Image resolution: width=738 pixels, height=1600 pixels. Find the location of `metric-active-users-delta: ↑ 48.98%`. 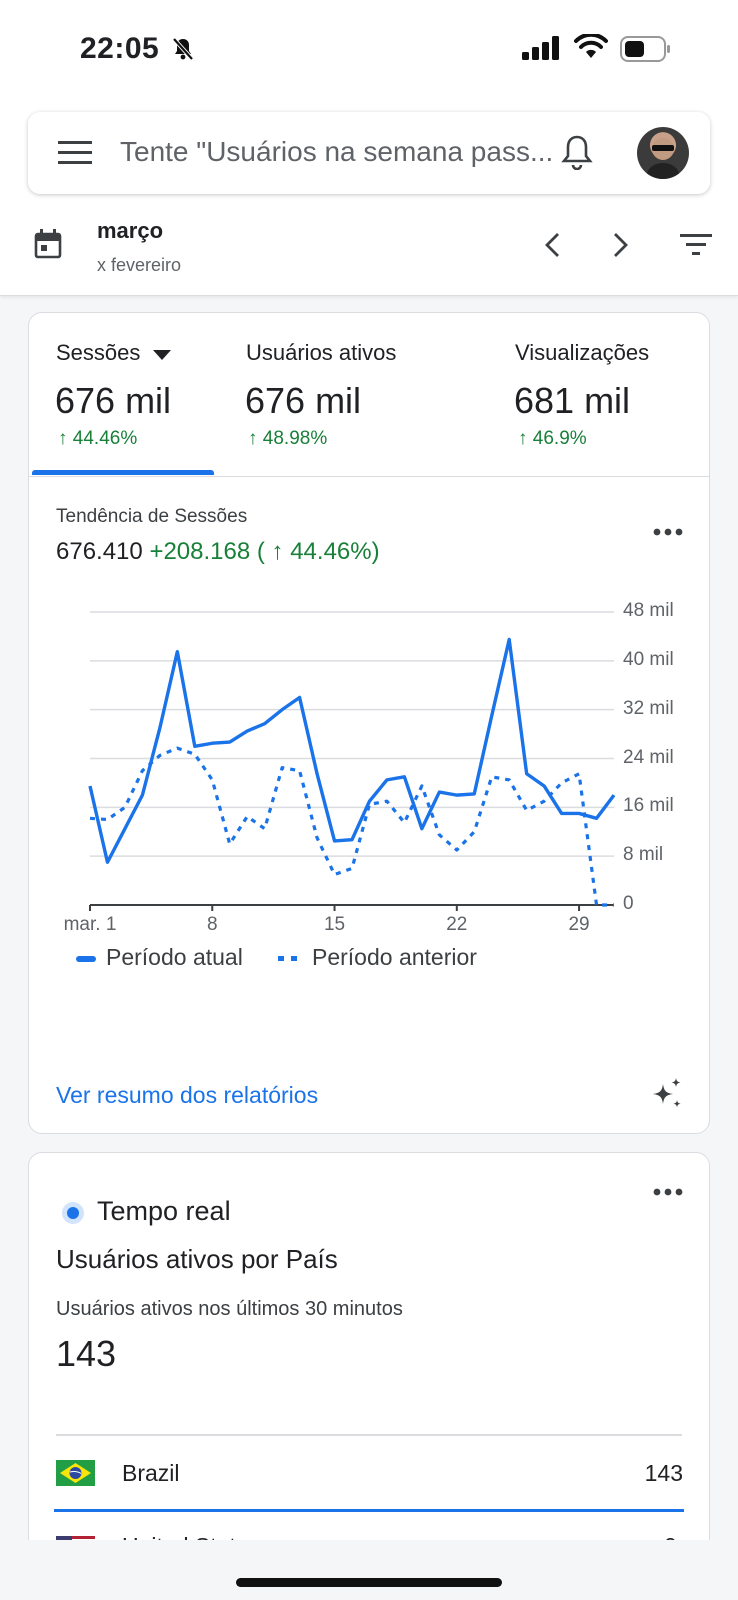

metric-active-users-delta: ↑ 48.98% is located at coordinates (288, 438).